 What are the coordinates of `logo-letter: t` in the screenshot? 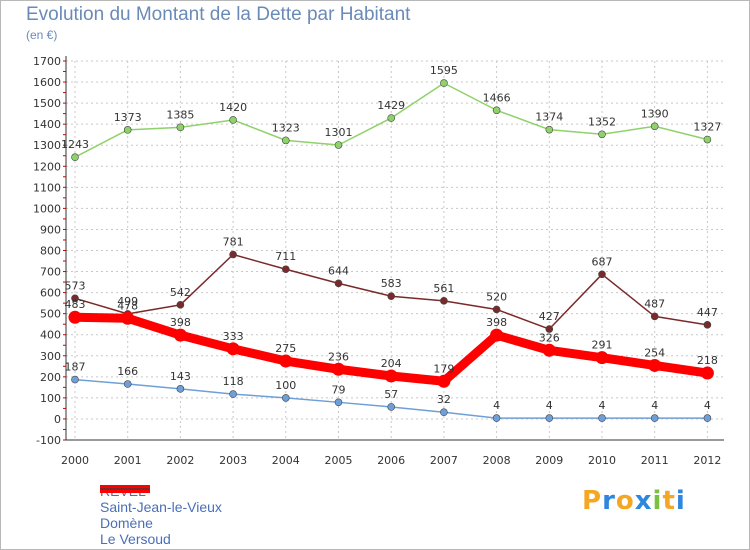 It's located at (669, 501).